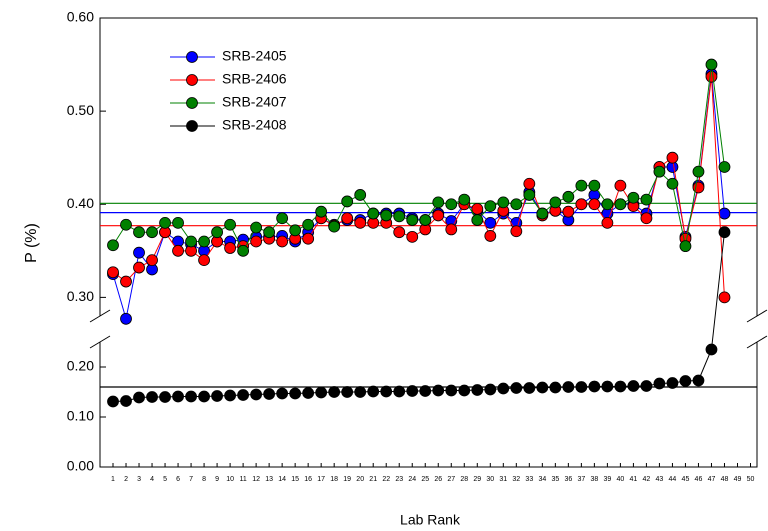  Describe the element at coordinates (647, 479) in the screenshot. I see `x-tick-label: 42` at that location.